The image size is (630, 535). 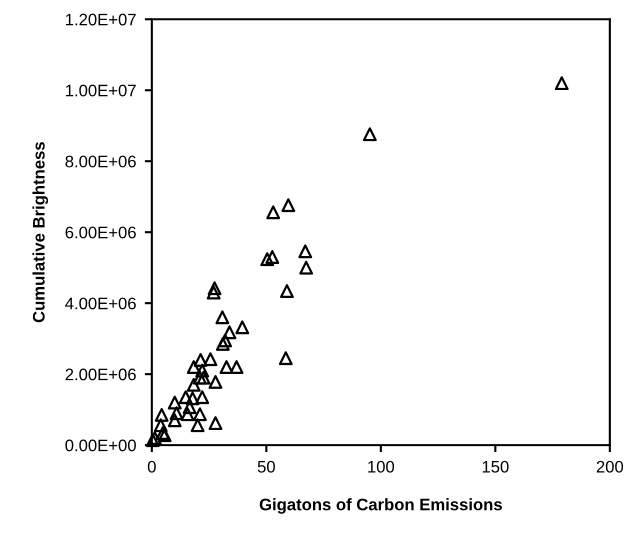 What do you see at coordinates (266, 466) in the screenshot?
I see `x-tick-label: 50` at bounding box center [266, 466].